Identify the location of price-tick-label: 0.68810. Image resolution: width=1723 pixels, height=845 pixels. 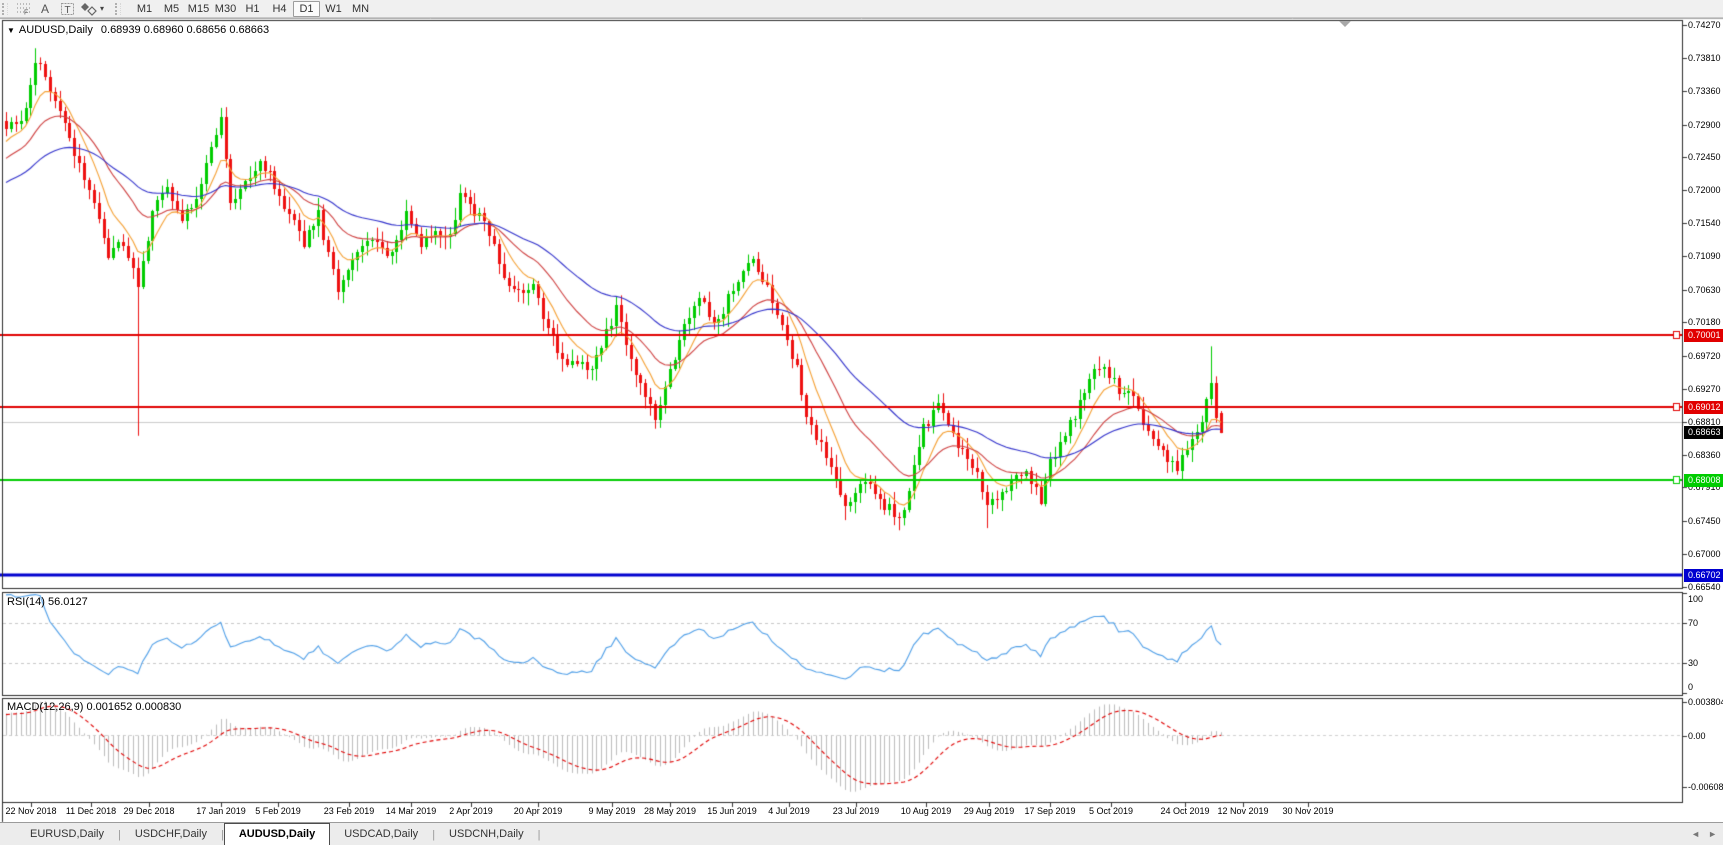
(1704, 421).